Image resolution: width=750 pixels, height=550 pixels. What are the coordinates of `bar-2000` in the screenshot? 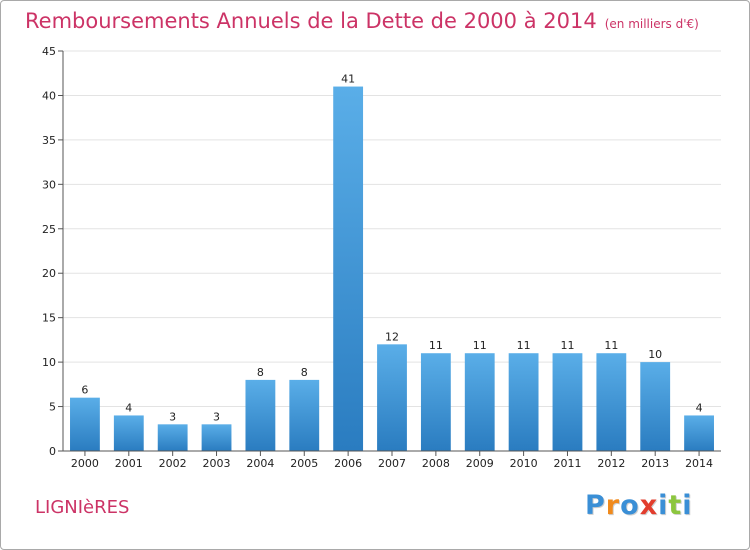 It's located at (85, 424).